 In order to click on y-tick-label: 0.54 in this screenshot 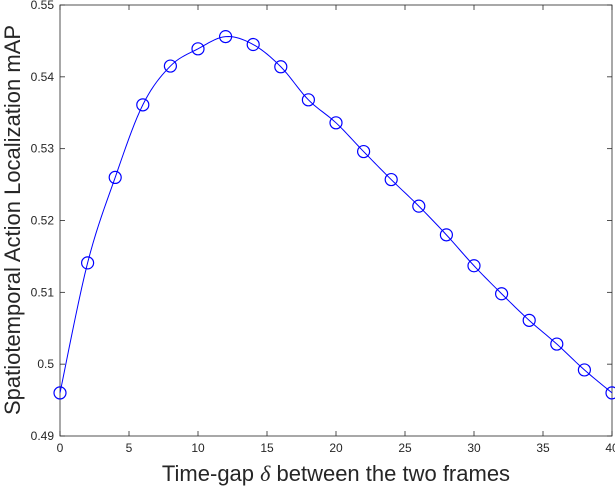, I will do `click(43, 77)`.